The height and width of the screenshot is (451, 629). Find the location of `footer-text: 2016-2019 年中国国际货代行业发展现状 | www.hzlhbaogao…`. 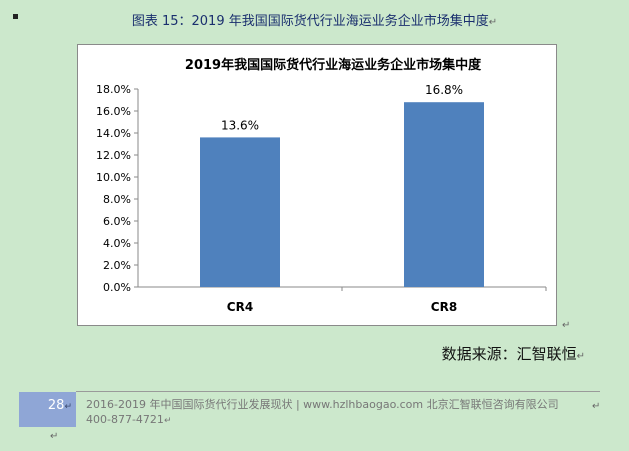

footer-text: 2016-2019 年中国国际货代行业发展现状 | www.hzlhbaogao… is located at coordinates (322, 413).